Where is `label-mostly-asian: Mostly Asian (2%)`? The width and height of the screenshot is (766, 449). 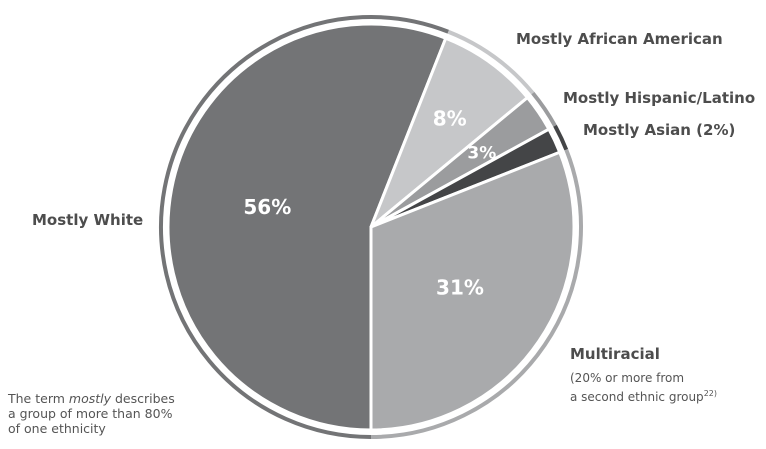 label-mostly-asian: Mostly Asian (2%) is located at coordinates (659, 130).